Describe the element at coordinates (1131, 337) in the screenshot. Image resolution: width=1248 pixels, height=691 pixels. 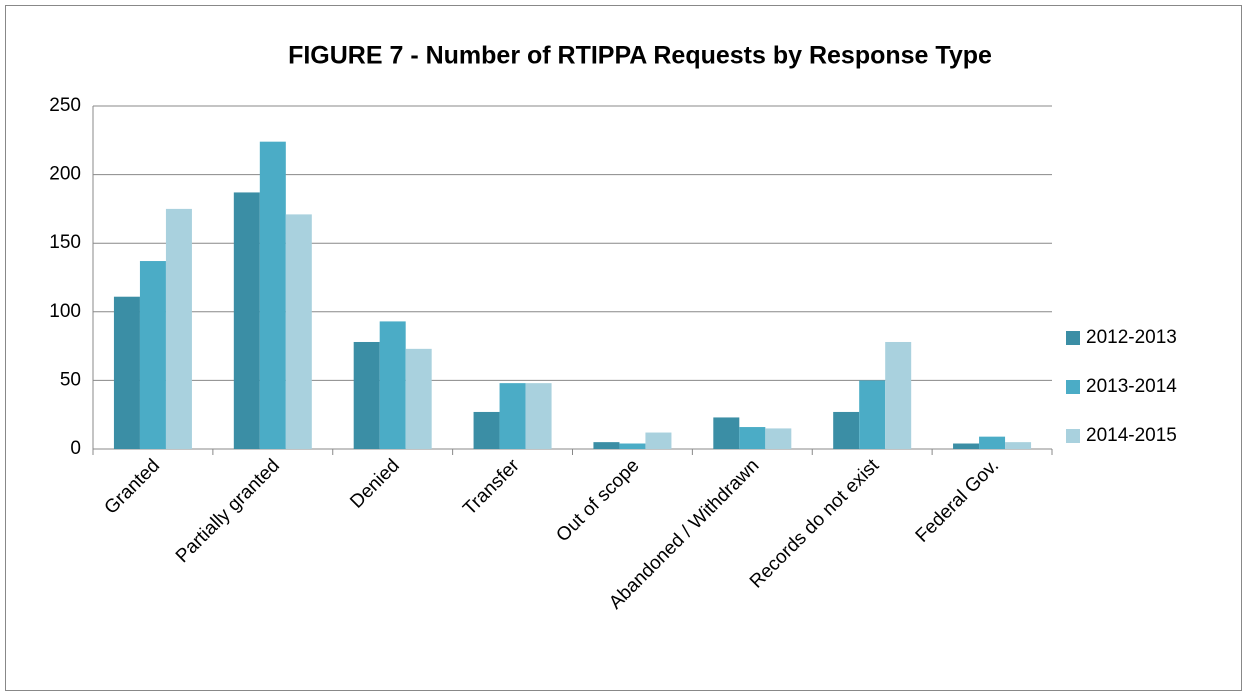
I see `legend-label: 2012-2013` at that location.